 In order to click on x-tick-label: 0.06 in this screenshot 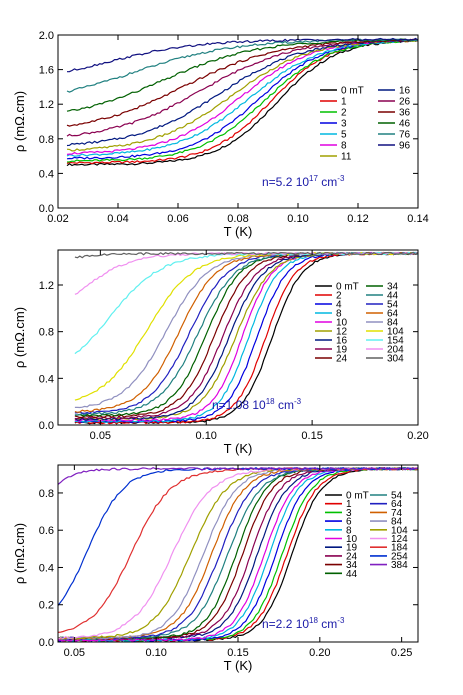, I will do `click(177, 219)`.